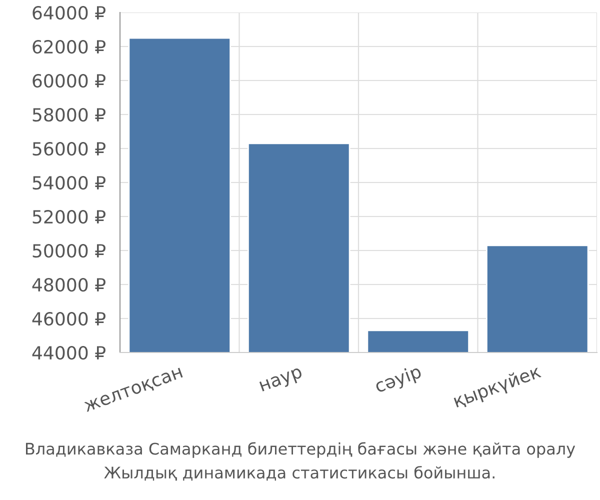 This screenshot has height=500, width=600. I want to click on y-tick-label: 60000 ₽, so click(69, 81).